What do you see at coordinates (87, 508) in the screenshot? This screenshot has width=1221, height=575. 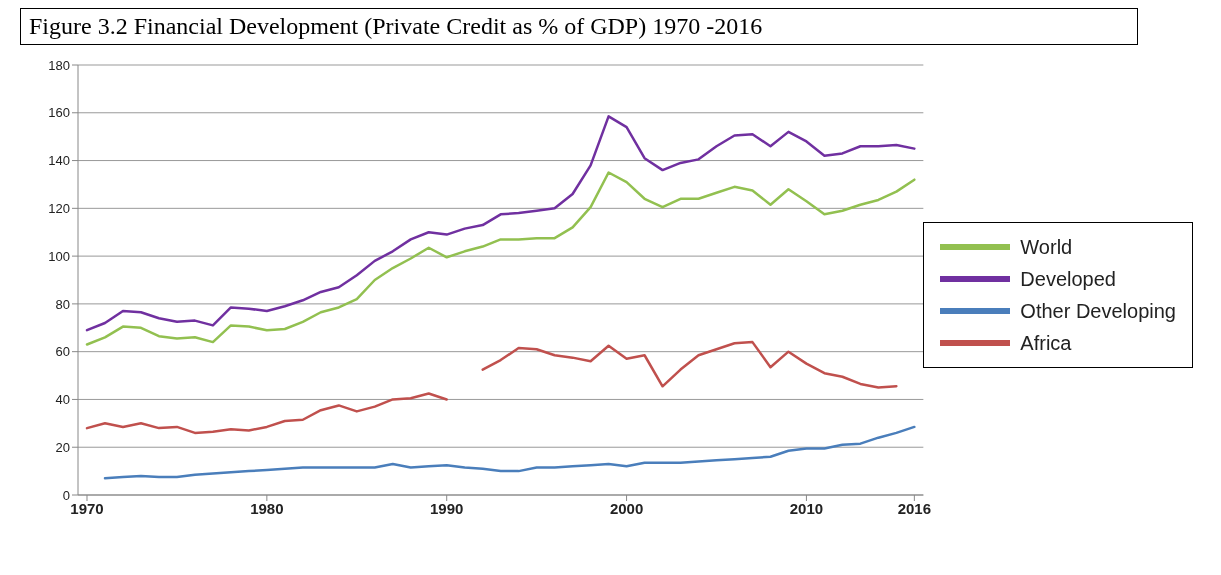 I see `x-tick-label: 1970` at bounding box center [87, 508].